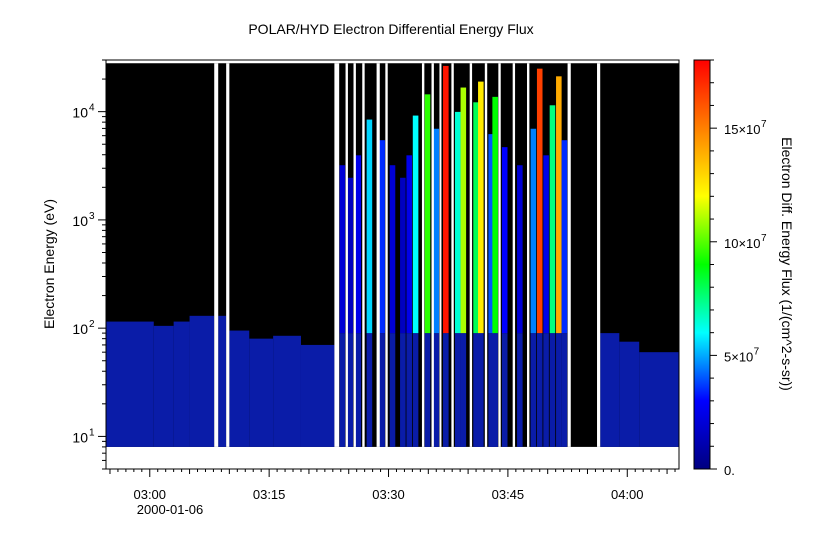 This screenshot has height=544, width=828. What do you see at coordinates (627, 494) in the screenshot?
I see `x-tick-label: 04:00` at bounding box center [627, 494].